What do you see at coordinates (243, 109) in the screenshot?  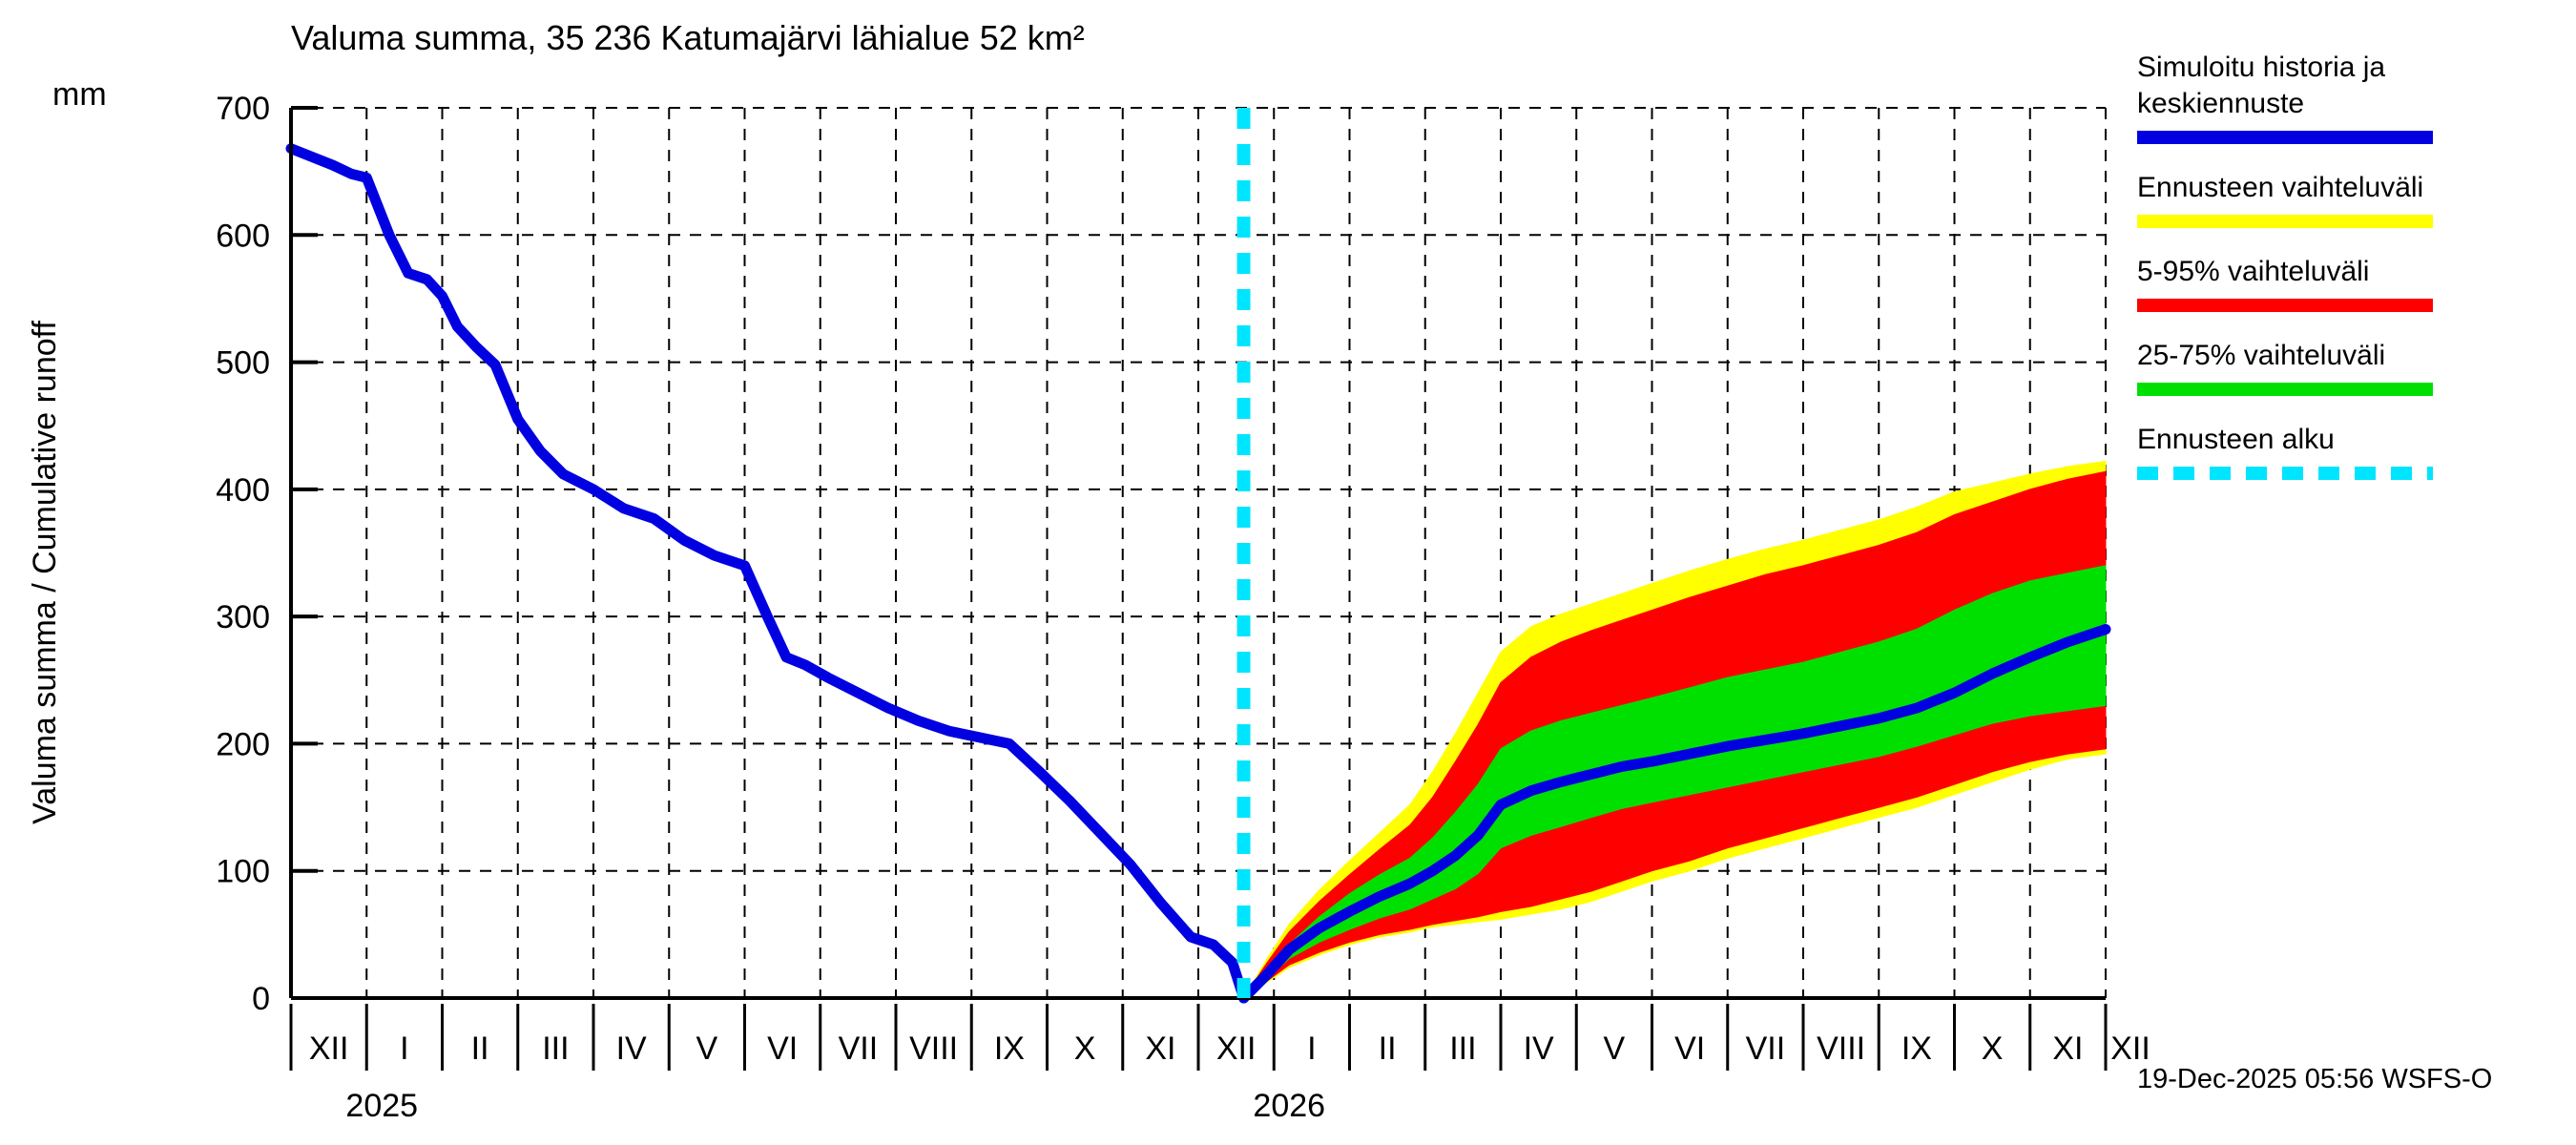 I see `y-tick-label: 700` at bounding box center [243, 109].